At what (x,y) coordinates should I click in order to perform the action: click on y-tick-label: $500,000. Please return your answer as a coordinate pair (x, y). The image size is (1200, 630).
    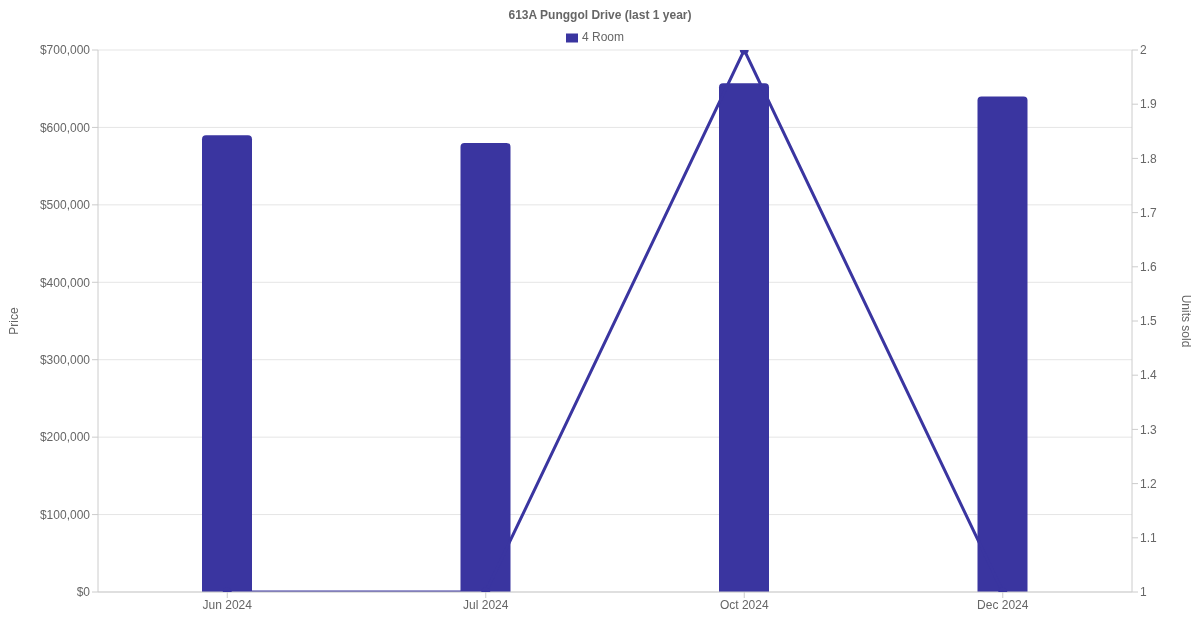
    Looking at the image, I should click on (65, 205).